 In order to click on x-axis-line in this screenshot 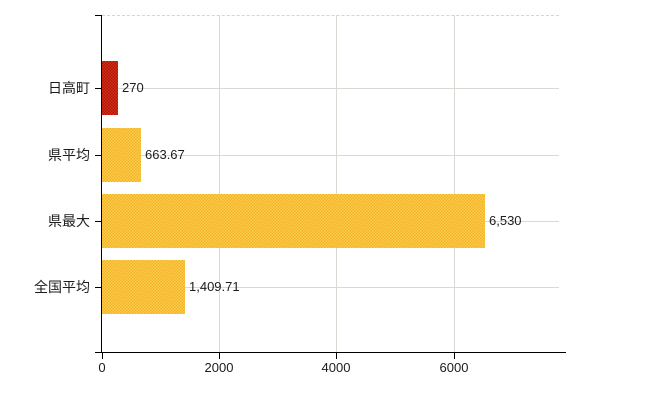, I will do `click(330, 352)`.